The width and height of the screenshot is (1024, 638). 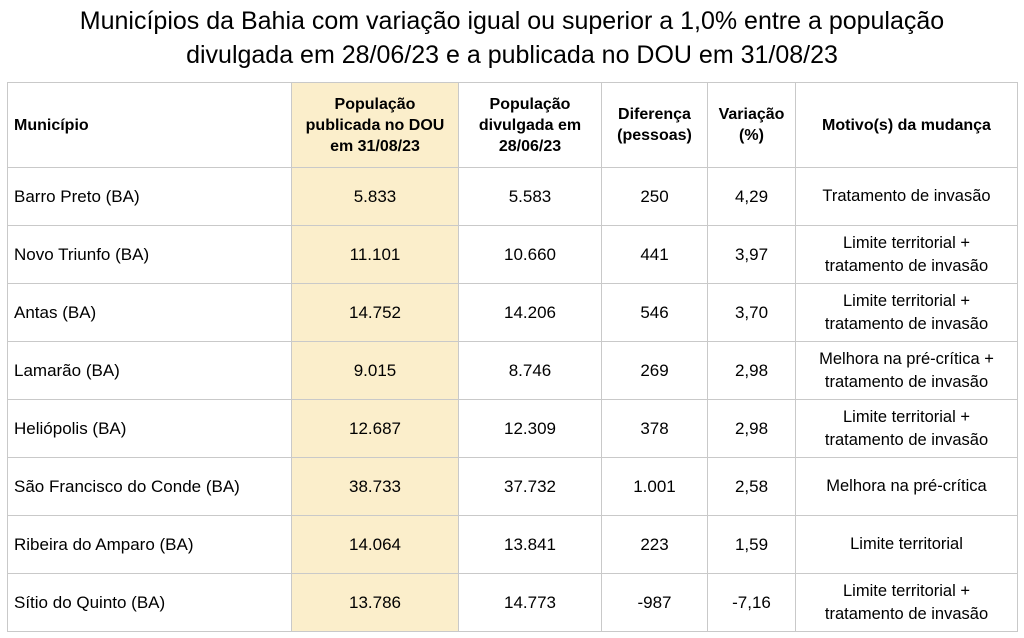 I want to click on header-text-line: publicada no DOU, so click(x=375, y=125).